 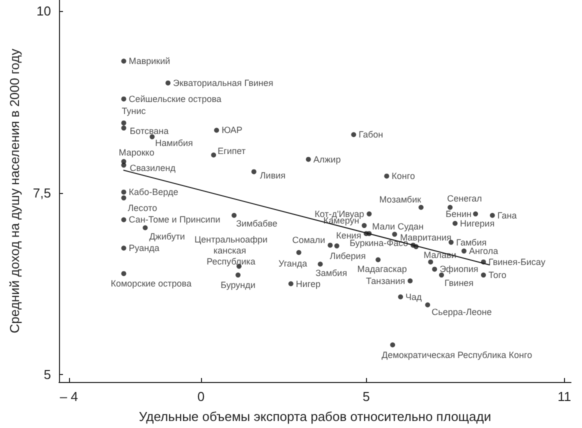 What do you see at coordinates (149, 61) in the screenshot?
I see `data-label: Маврикий` at bounding box center [149, 61].